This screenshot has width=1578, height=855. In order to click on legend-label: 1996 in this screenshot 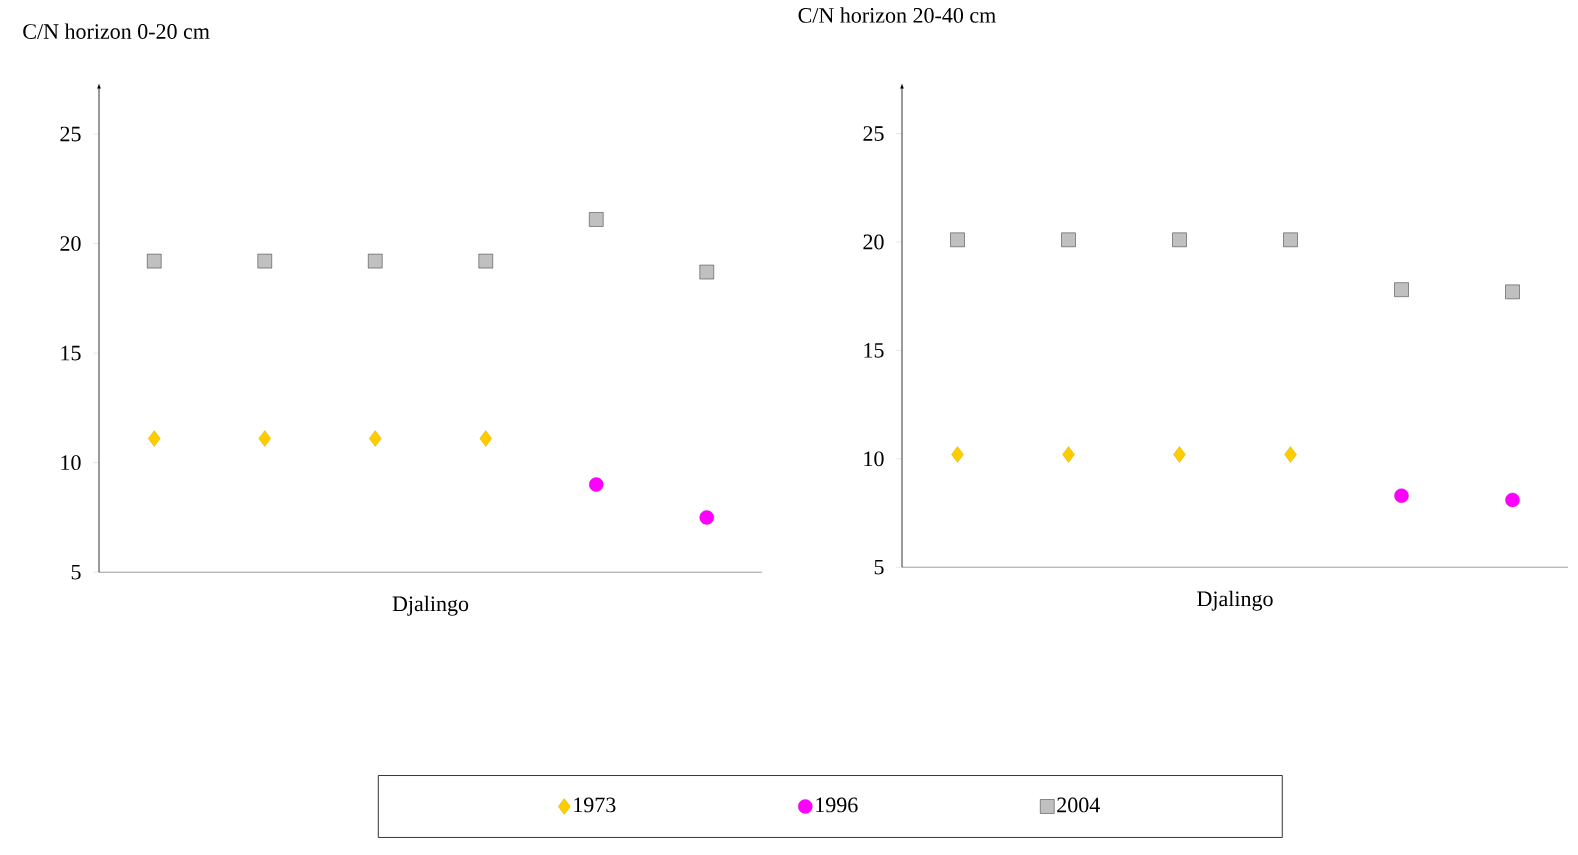, I will do `click(837, 805)`.